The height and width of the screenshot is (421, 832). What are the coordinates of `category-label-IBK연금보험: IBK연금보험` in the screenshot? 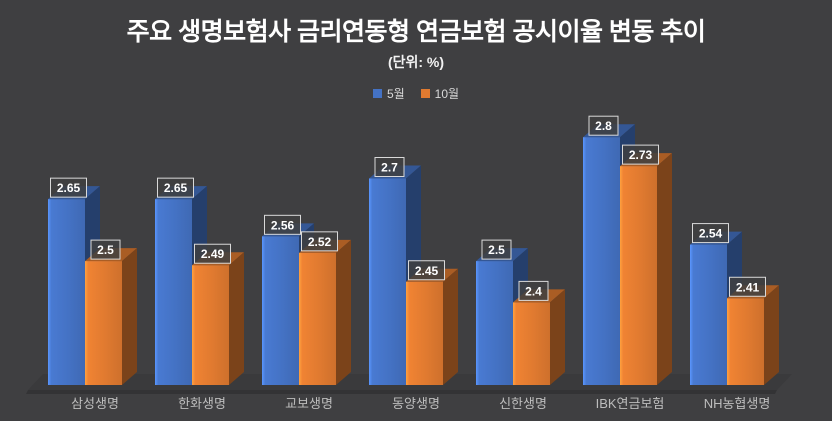 It's located at (630, 403).